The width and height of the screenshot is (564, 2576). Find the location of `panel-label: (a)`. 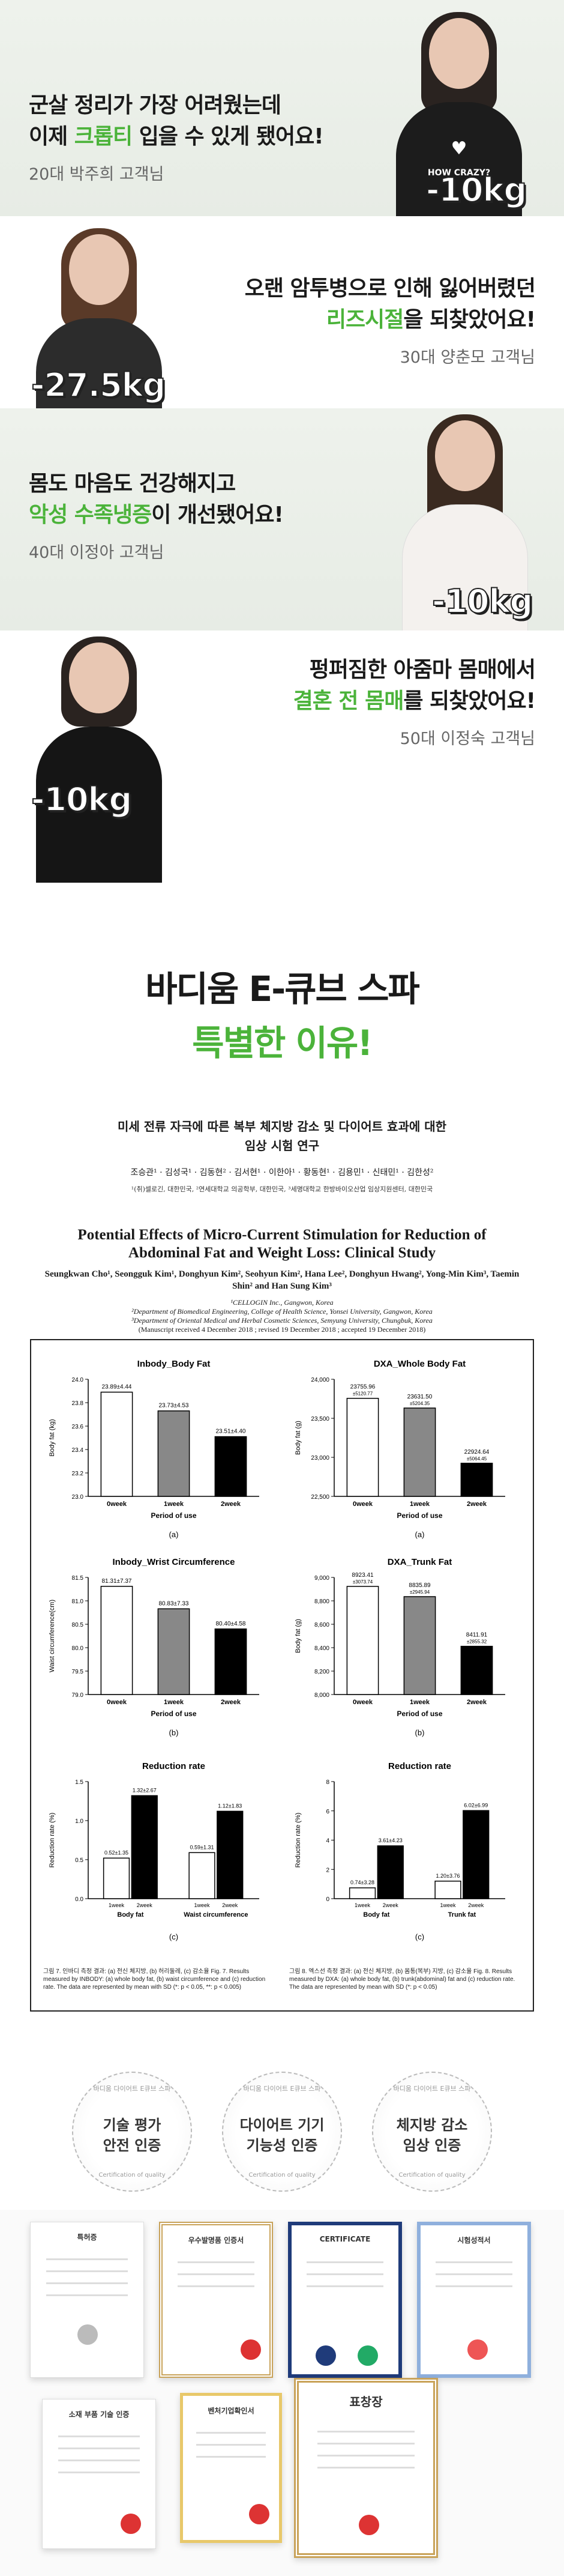

panel-label: (a) is located at coordinates (174, 1534).